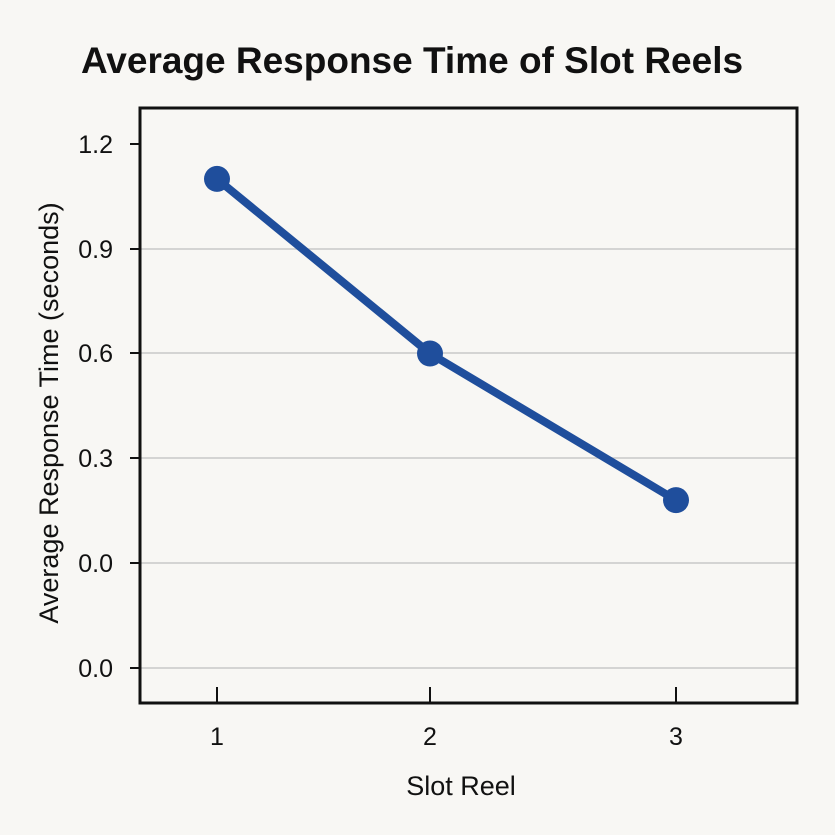 The height and width of the screenshot is (835, 835). I want to click on y-tick-label: 1.2, so click(95, 145).